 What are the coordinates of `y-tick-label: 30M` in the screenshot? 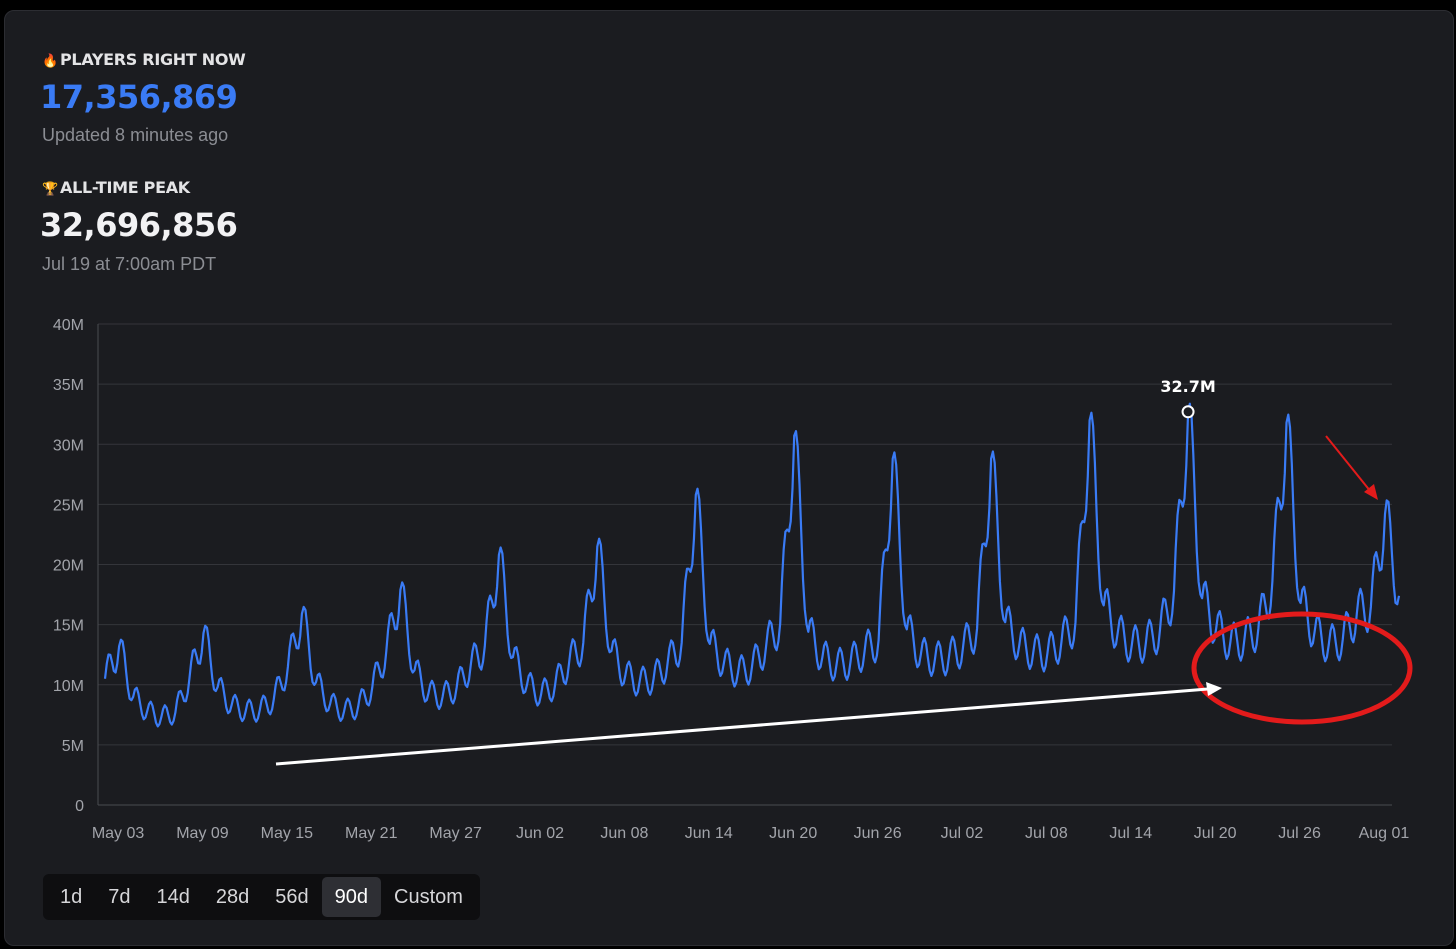 It's located at (68, 445).